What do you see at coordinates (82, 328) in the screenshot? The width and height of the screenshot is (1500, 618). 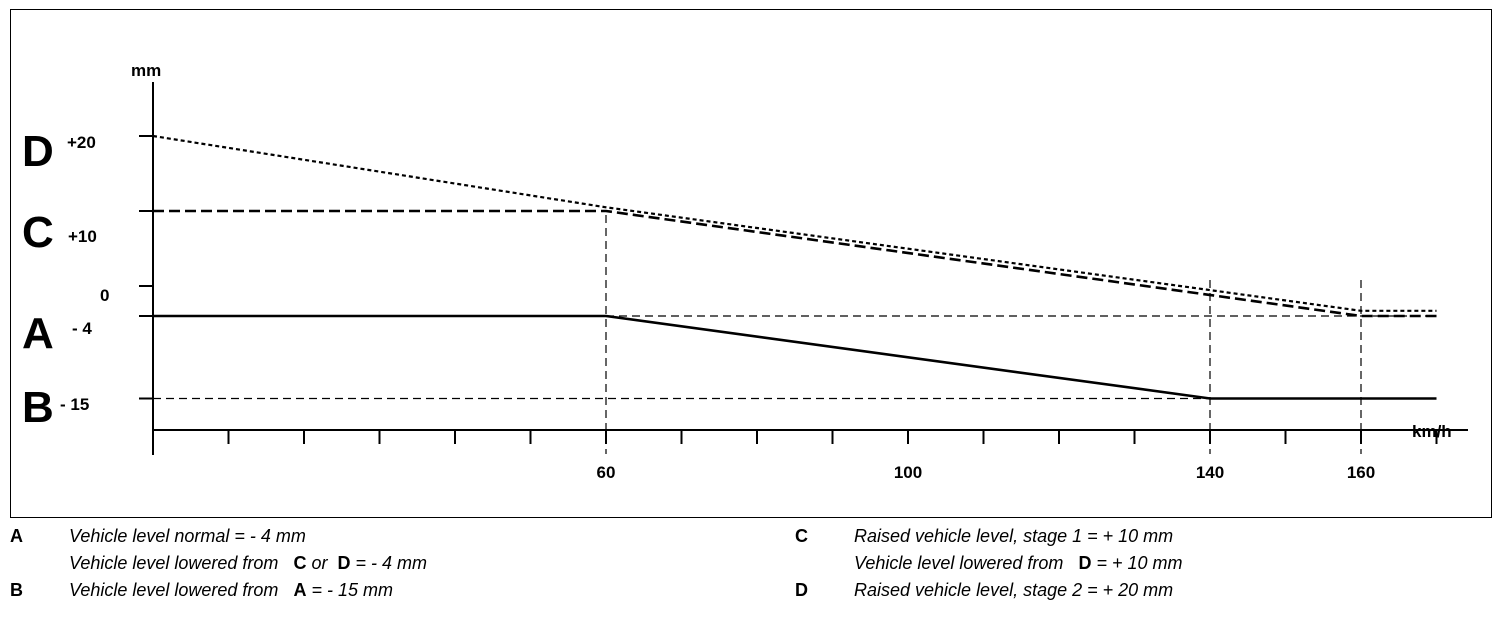 I see `level-value-label: - 4` at bounding box center [82, 328].